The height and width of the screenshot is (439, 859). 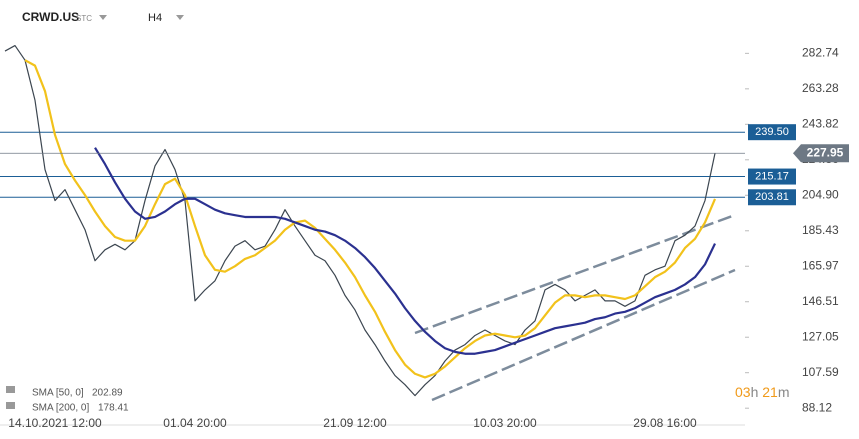 What do you see at coordinates (820, 336) in the screenshot?
I see `y-tick-label: 127.05` at bounding box center [820, 336].